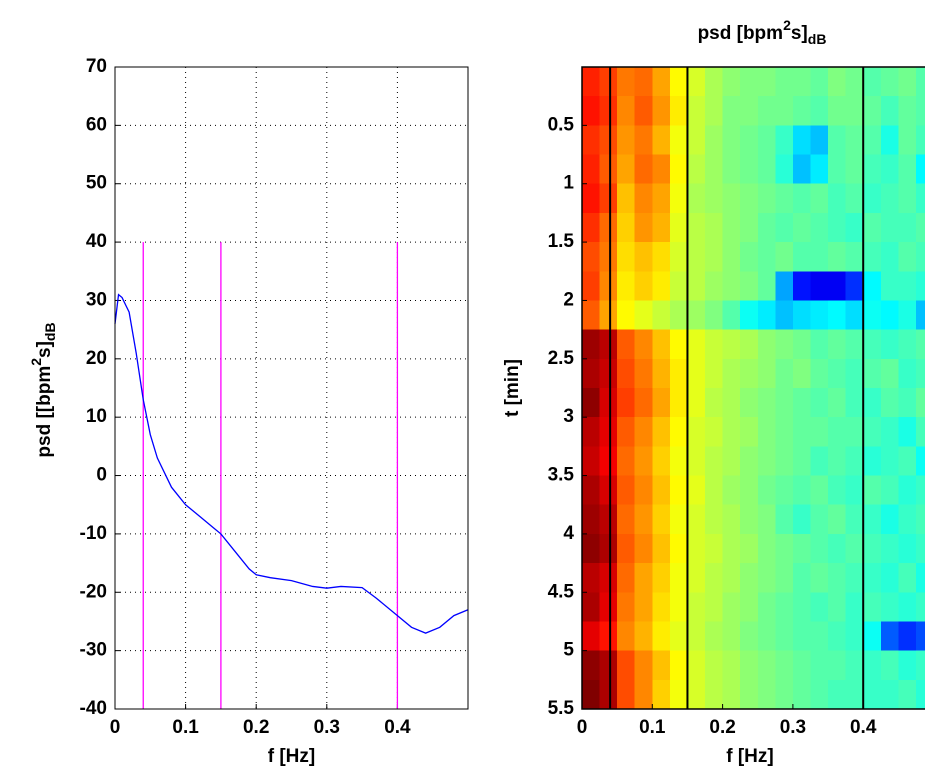 The width and height of the screenshot is (925, 776). Describe the element at coordinates (397, 727) in the screenshot. I see `x-tick-label: 0.4` at that location.